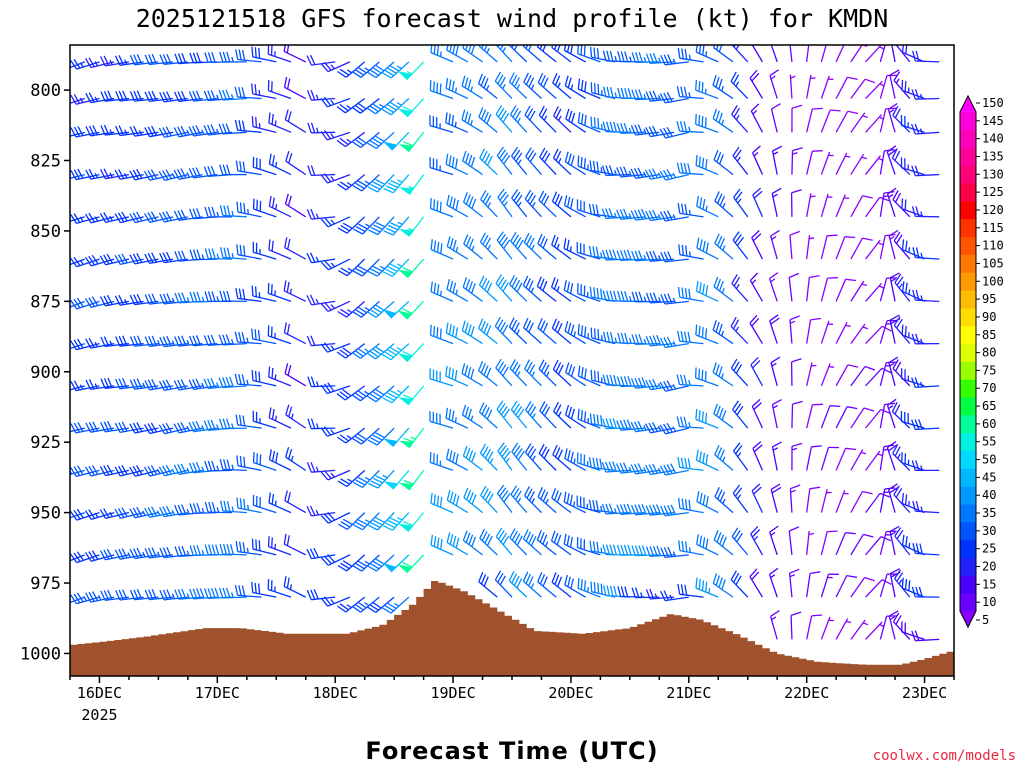 The image size is (1024, 768). What do you see at coordinates (993, 174) in the screenshot?
I see `colorbar-label: 130` at bounding box center [993, 174].